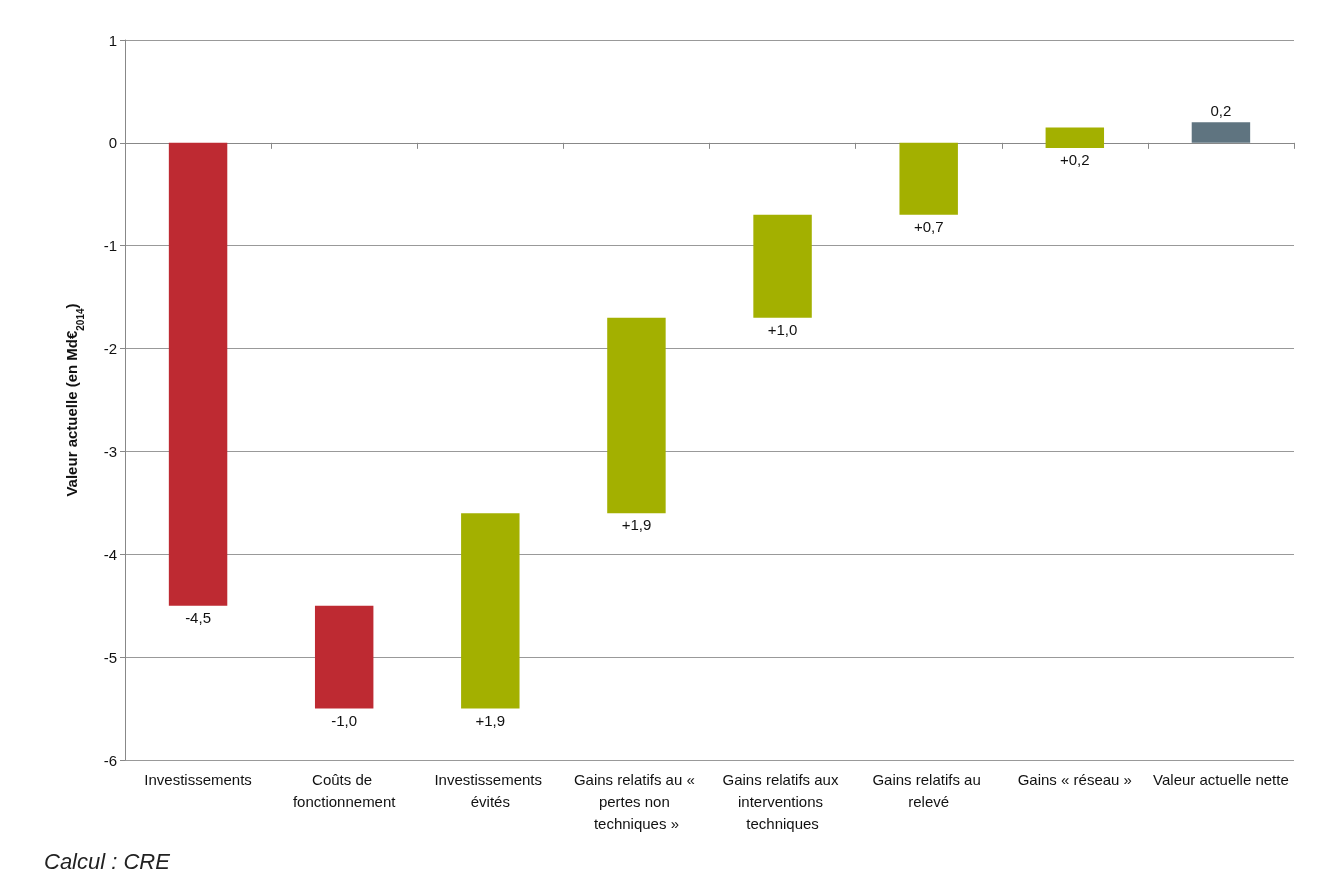 This screenshot has width=1327, height=886. Describe the element at coordinates (344, 720) in the screenshot. I see `data-label: -1,0` at that location.